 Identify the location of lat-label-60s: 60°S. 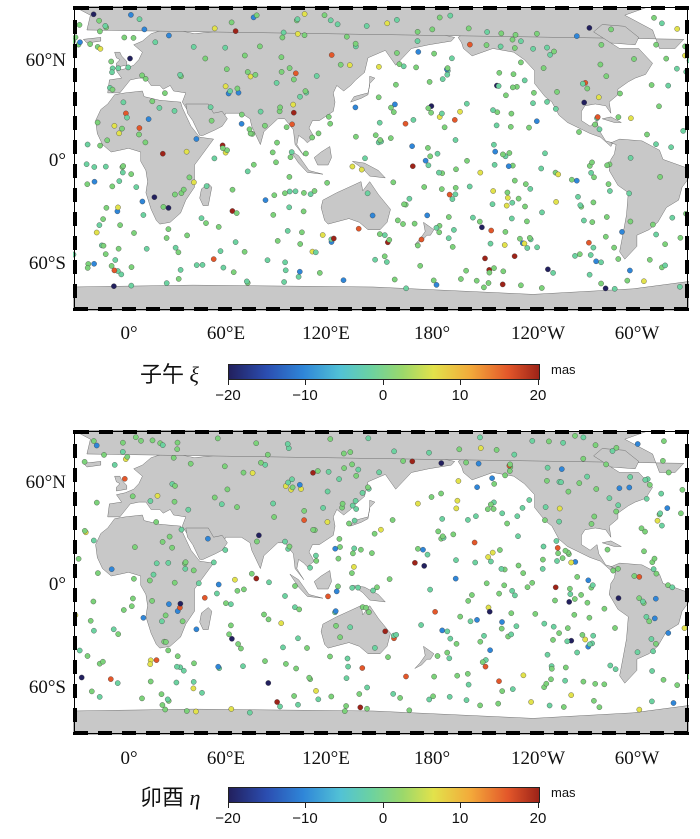
(47, 687).